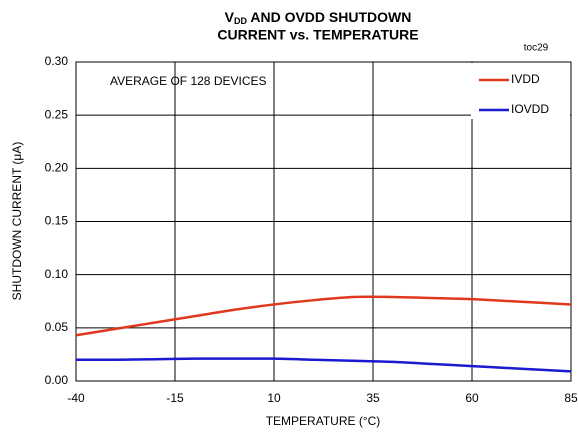 The width and height of the screenshot is (578, 432). Describe the element at coordinates (472, 398) in the screenshot. I see `x-tick-label: 60` at that location.